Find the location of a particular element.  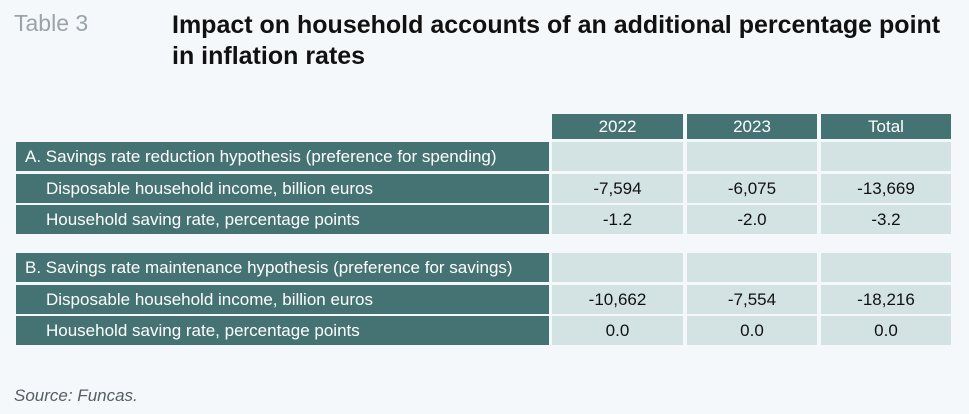

table-cell: -3.2 is located at coordinates (886, 219).